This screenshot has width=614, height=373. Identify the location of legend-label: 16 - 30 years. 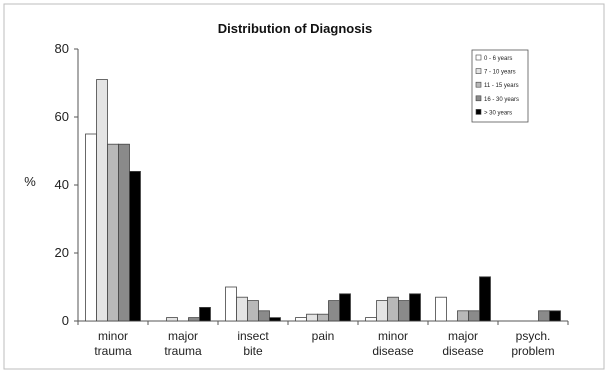
(501, 100).